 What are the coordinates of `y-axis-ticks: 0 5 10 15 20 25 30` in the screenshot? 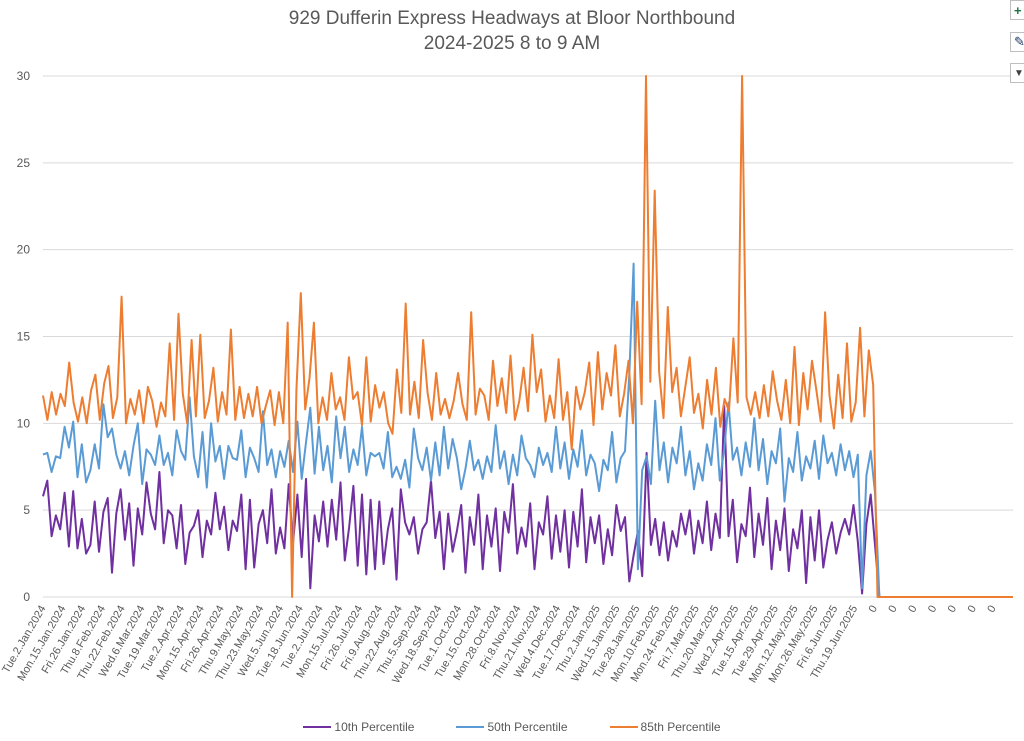 It's located at (24, 336).